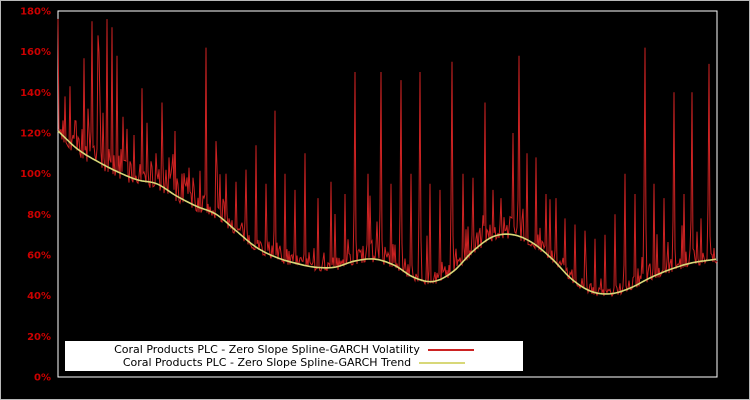  I want to click on y-axis-tick-label: 60%, so click(39, 256).